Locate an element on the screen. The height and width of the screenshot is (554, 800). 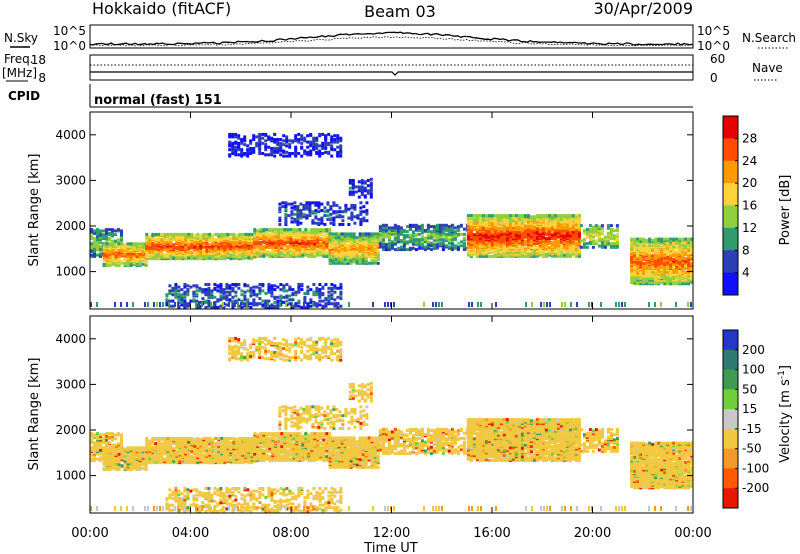
cpid-panel: CPID normal (fast) 151 is located at coordinates (350, 96).